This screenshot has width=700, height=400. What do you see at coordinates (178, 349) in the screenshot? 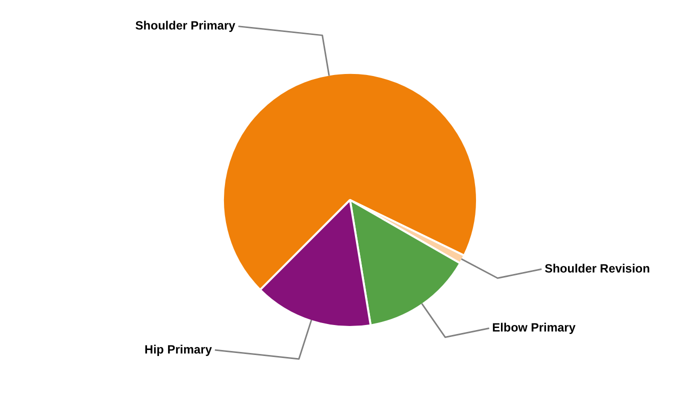
I see `slice-label: Hip Primary` at bounding box center [178, 349].